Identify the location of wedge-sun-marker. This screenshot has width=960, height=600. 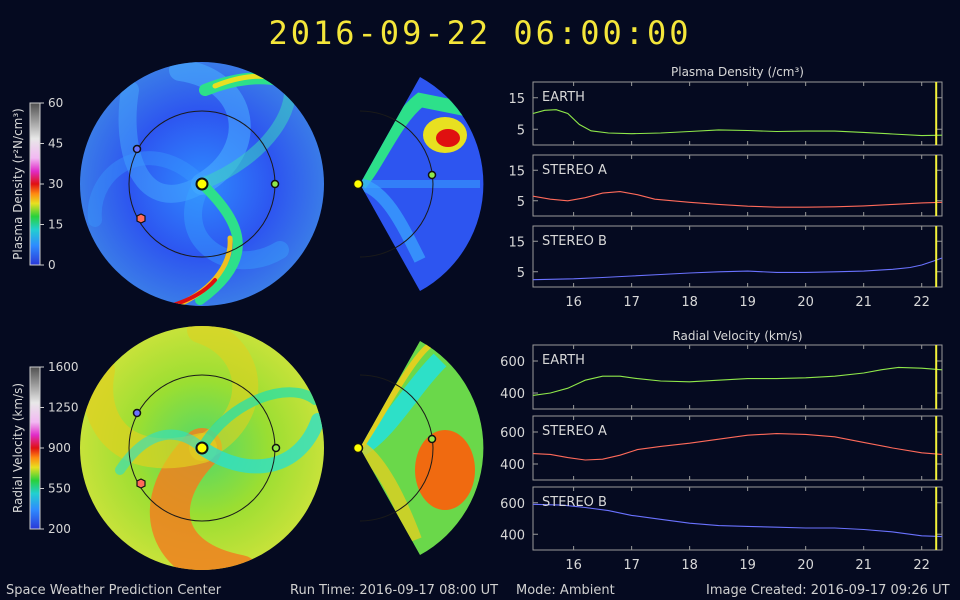
(358, 184).